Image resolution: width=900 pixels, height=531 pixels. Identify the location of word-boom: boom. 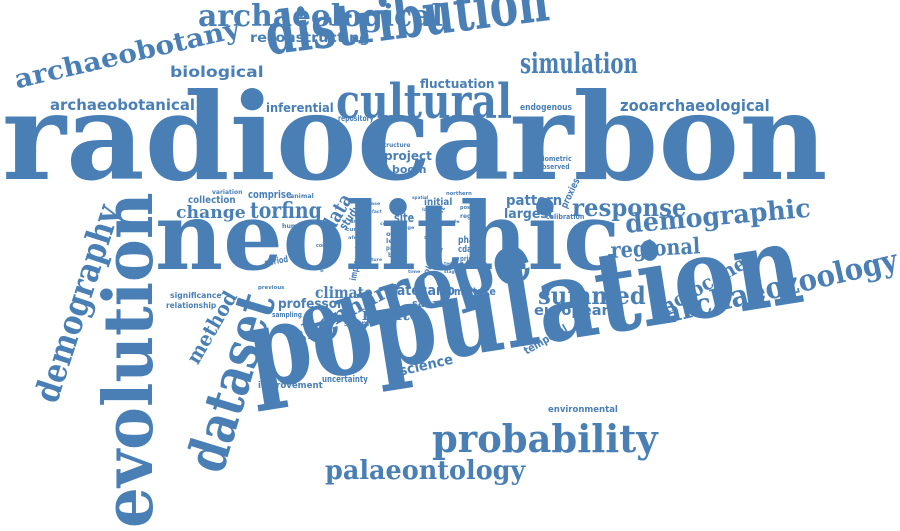
(409, 169).